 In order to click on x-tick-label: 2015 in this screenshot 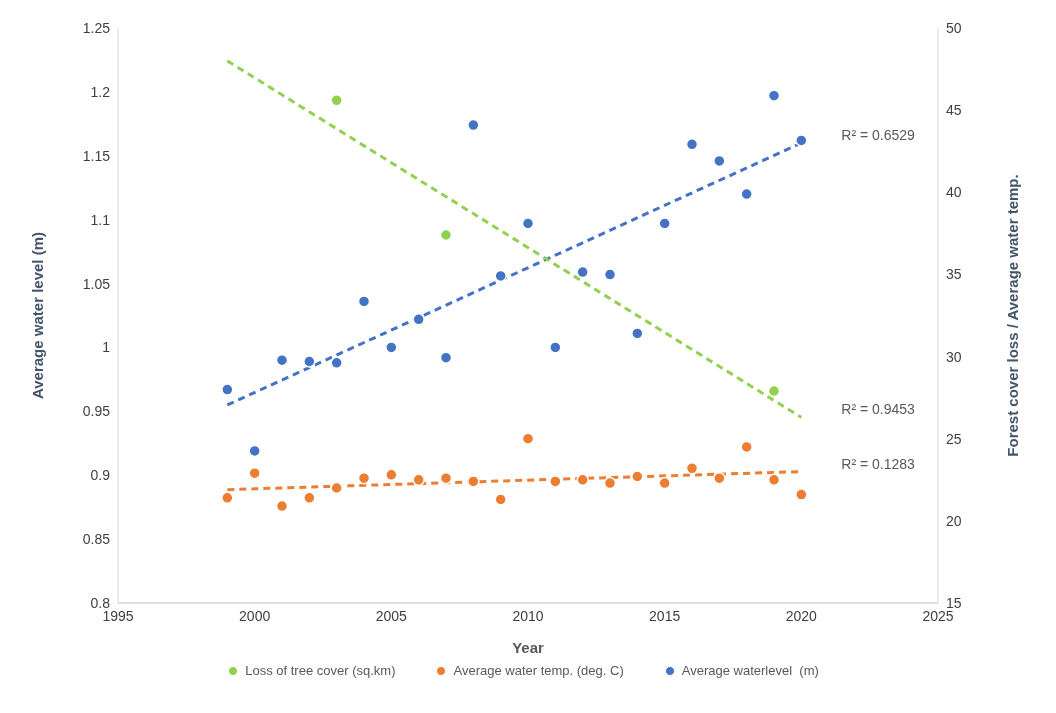, I will do `click(665, 615)`.